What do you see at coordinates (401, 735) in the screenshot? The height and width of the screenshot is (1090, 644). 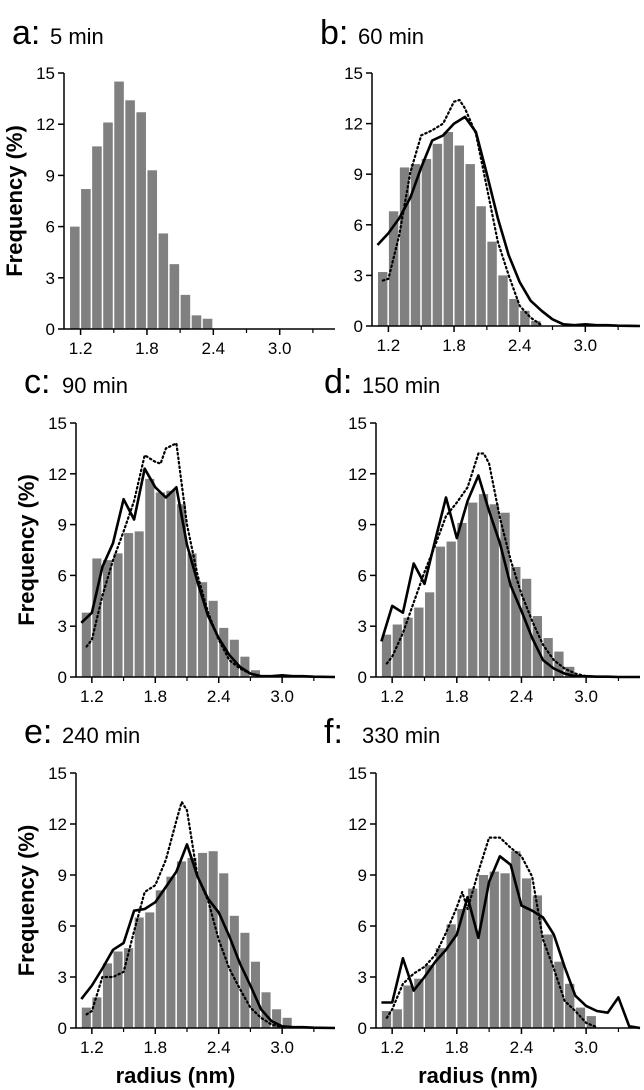 I see `panel-title: 330 min` at bounding box center [401, 735].